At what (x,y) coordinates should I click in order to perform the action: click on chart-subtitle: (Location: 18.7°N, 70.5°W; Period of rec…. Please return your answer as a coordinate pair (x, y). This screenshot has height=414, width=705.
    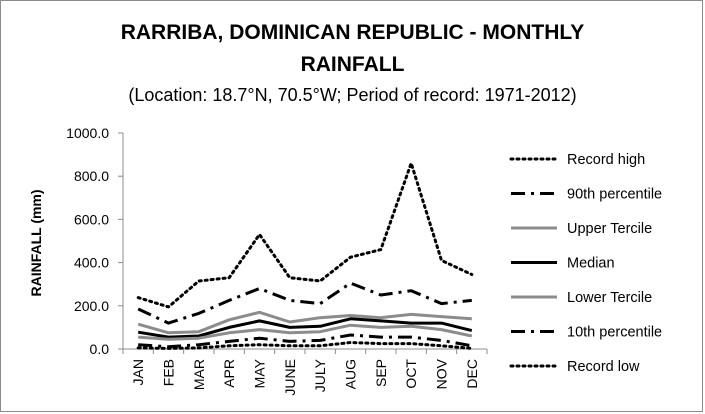
    Looking at the image, I should click on (352, 95).